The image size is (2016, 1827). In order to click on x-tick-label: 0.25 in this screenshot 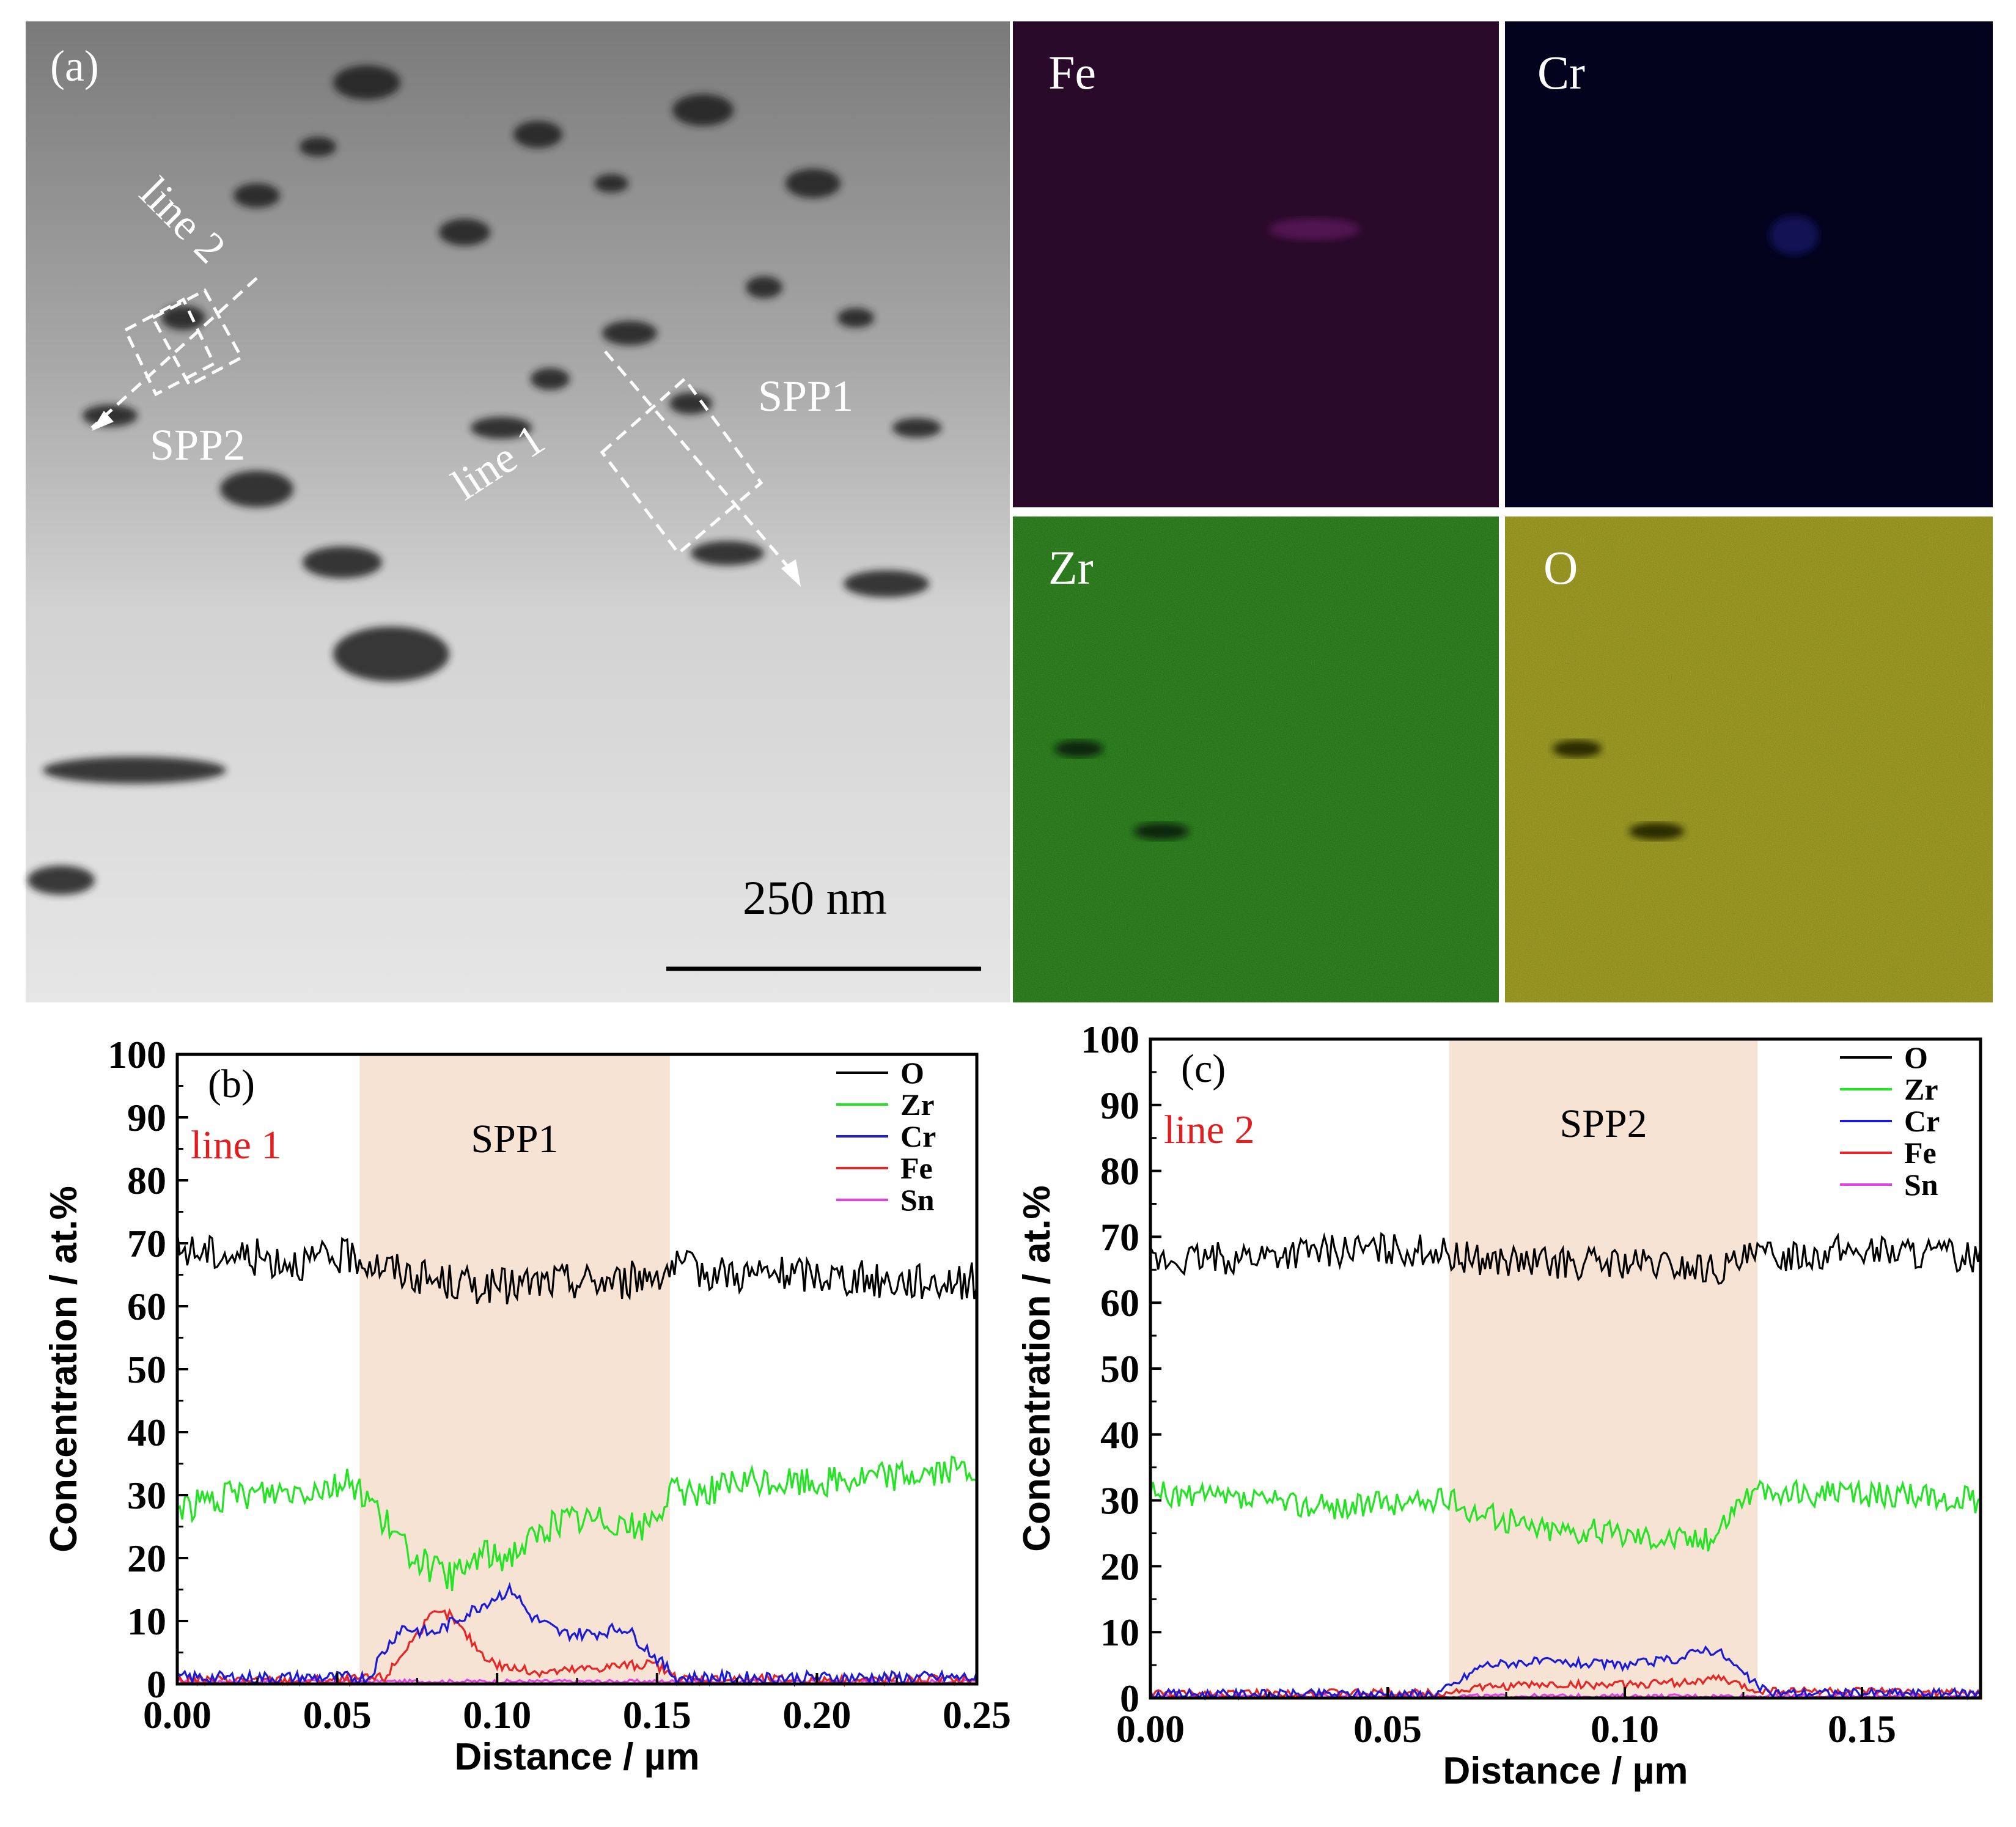, I will do `click(977, 1715)`.